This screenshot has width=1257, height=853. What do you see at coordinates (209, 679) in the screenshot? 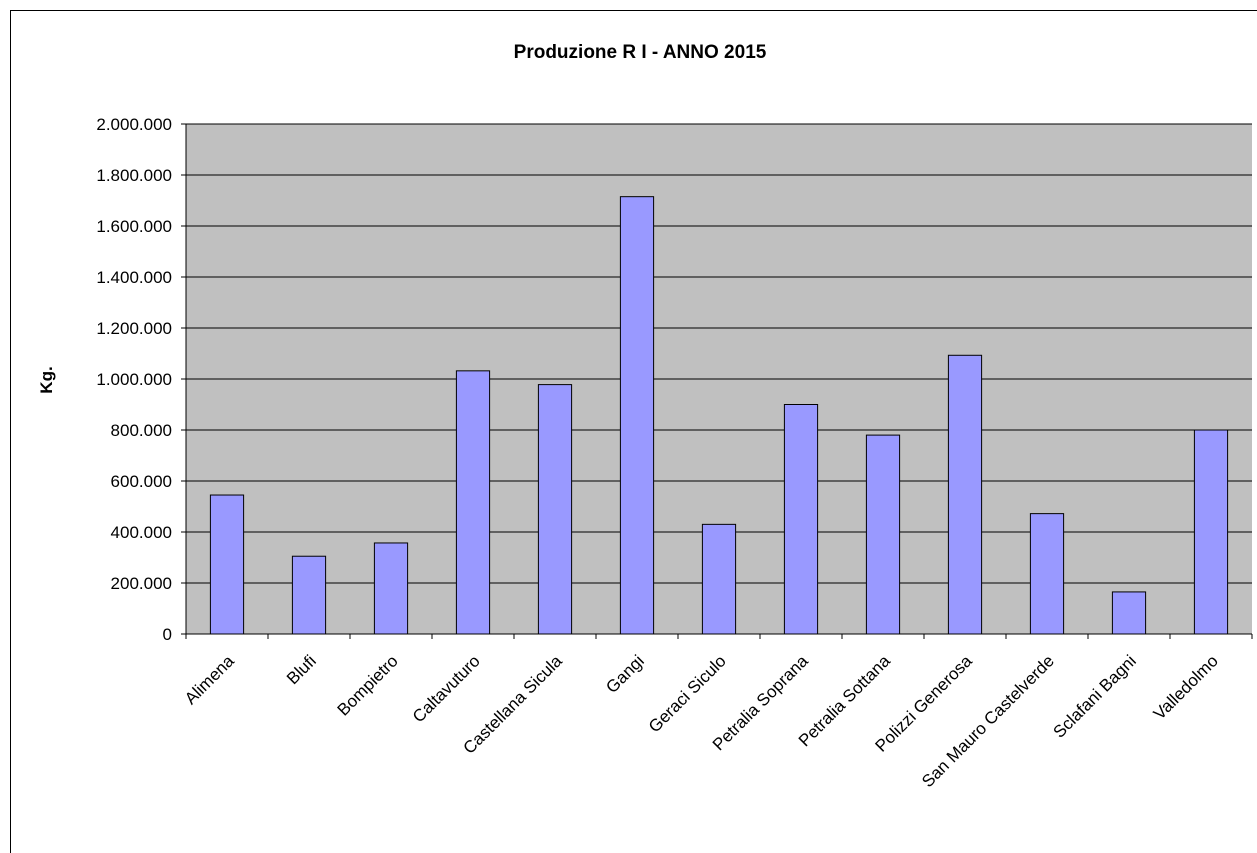
I see `x-tick-label: Alimena` at bounding box center [209, 679].